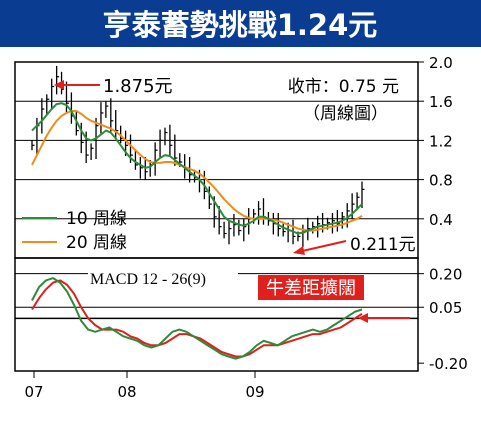  I want to click on macd-indicator-label: MACD 12 - 26(9), so click(148, 279).